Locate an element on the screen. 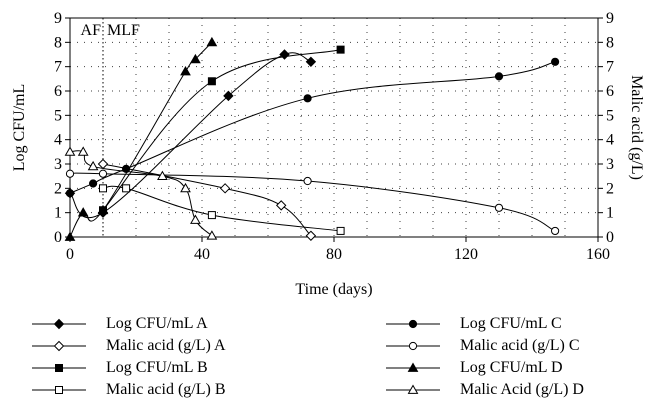 The width and height of the screenshot is (646, 410). y-tick-label: 7 is located at coordinates (58, 67).